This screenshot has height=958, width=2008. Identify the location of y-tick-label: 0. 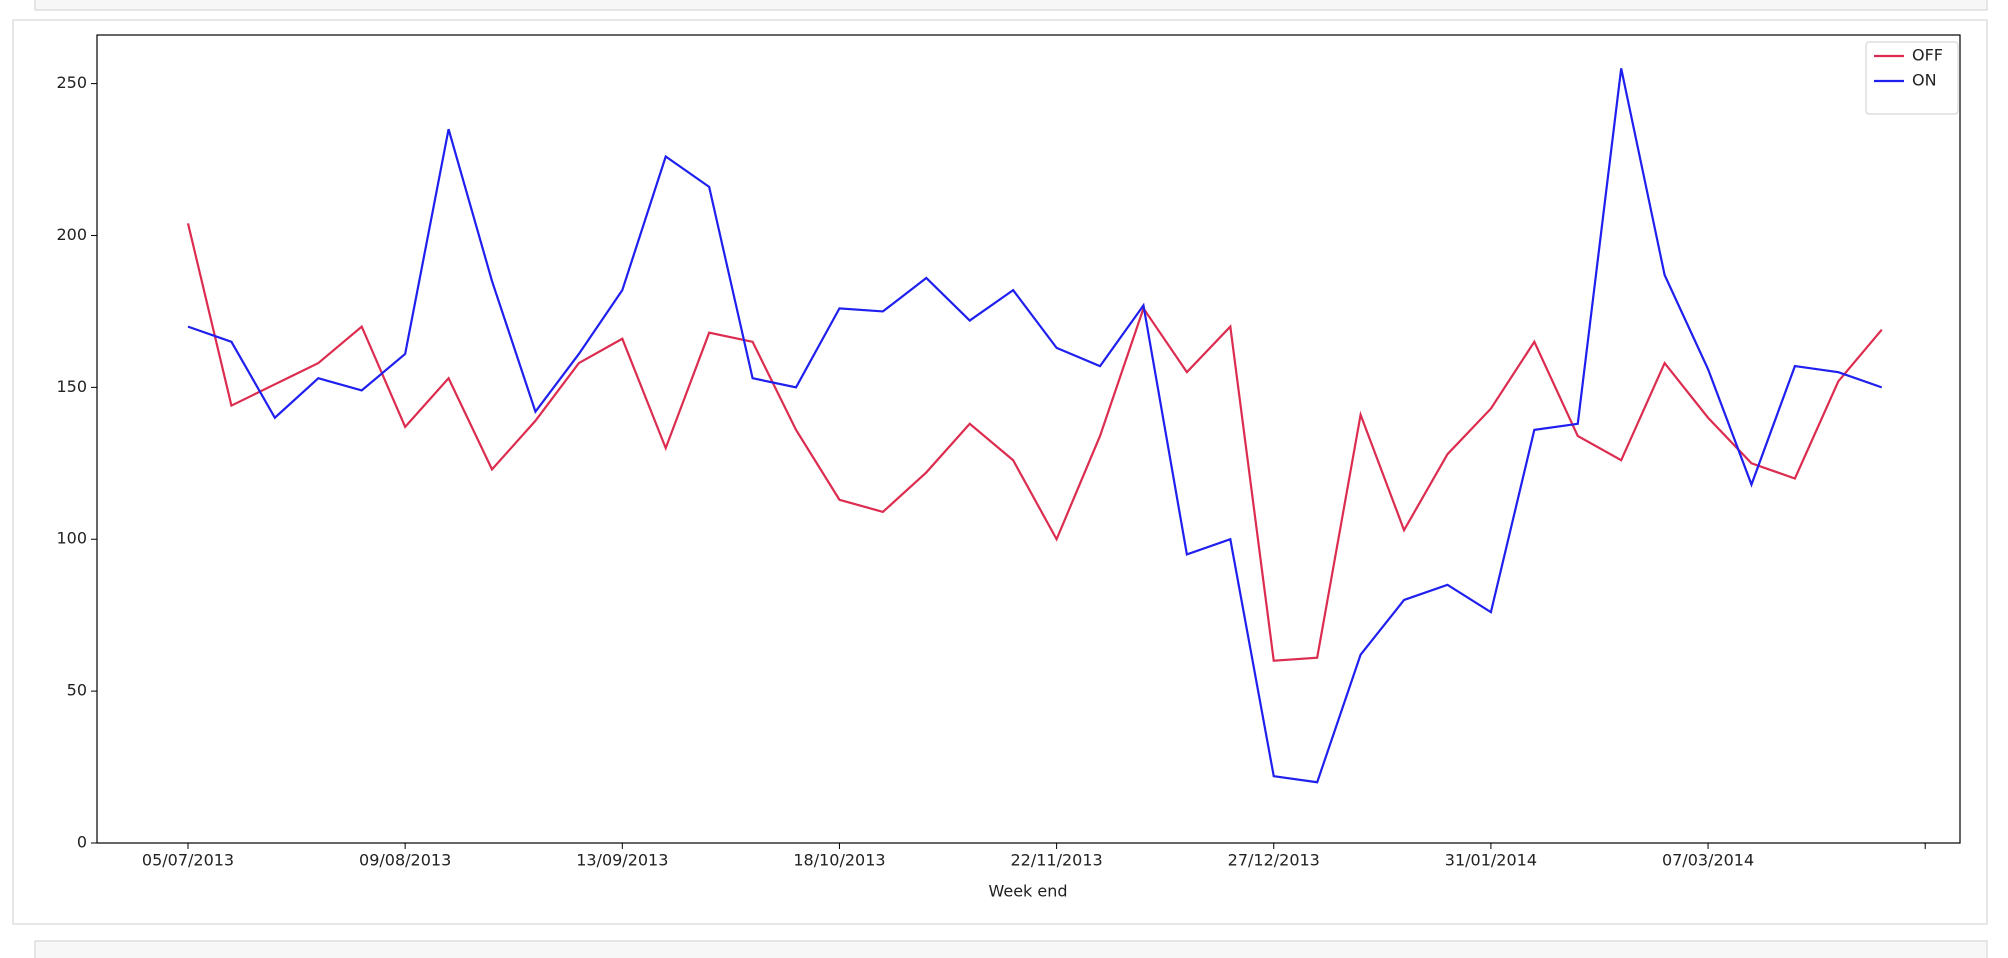
(82, 842).